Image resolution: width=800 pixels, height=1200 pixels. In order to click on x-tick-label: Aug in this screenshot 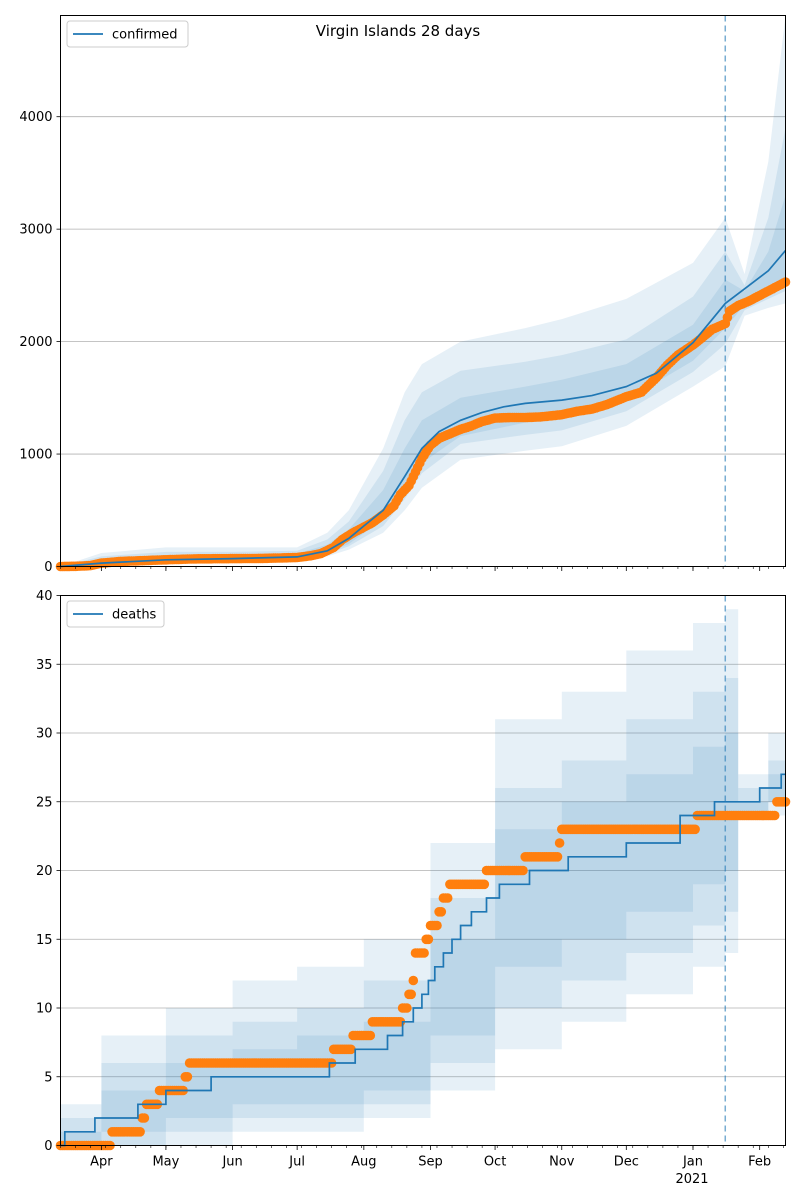, I will do `click(363, 1162)`.